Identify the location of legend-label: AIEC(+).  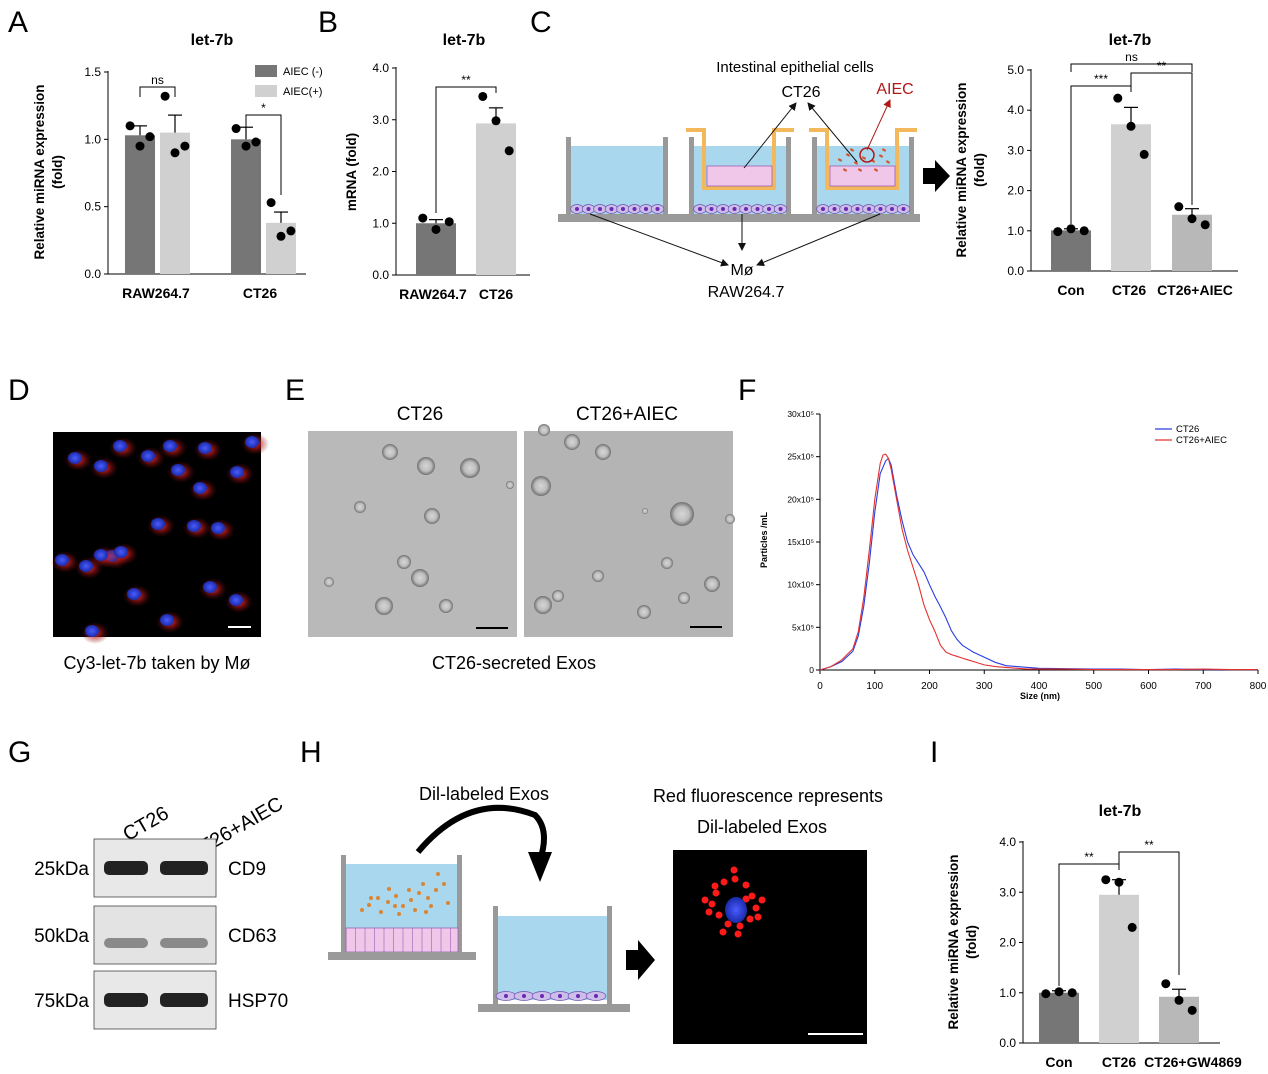
(302, 92).